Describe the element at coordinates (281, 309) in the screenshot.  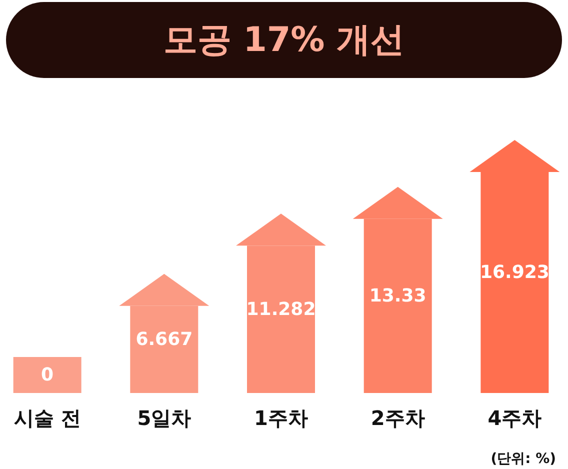
I see `data-label: 11.282` at that location.